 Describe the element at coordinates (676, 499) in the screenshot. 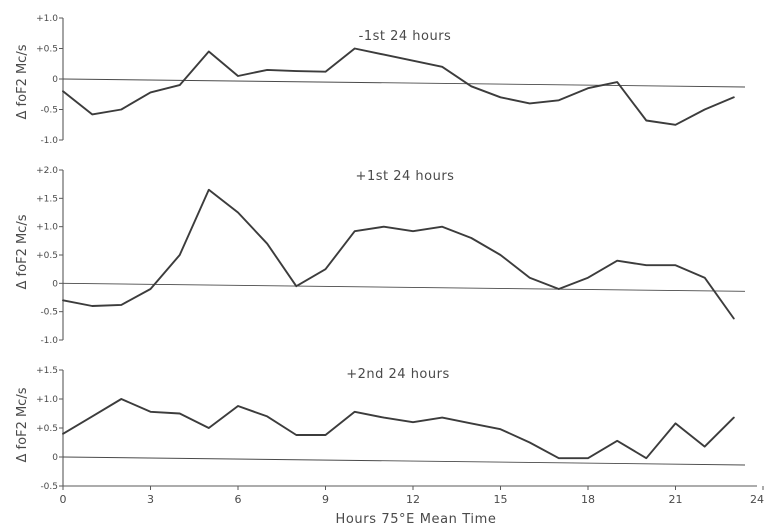

I see `x-tick-label: 21` at that location.